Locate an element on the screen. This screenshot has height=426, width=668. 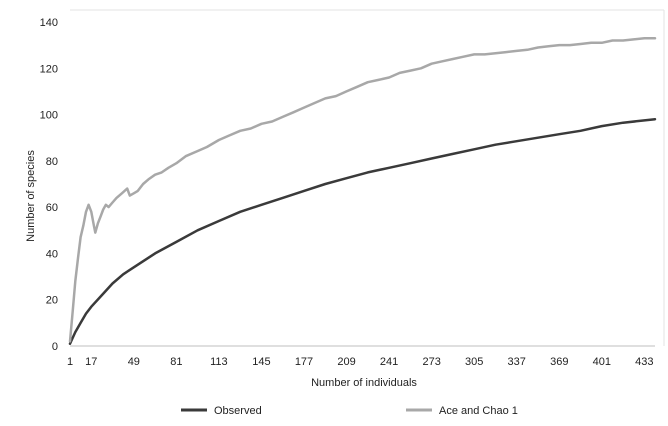
y-axis-ticks: 0 20 40 60 80 100 120 140 is located at coordinates (49, 185).